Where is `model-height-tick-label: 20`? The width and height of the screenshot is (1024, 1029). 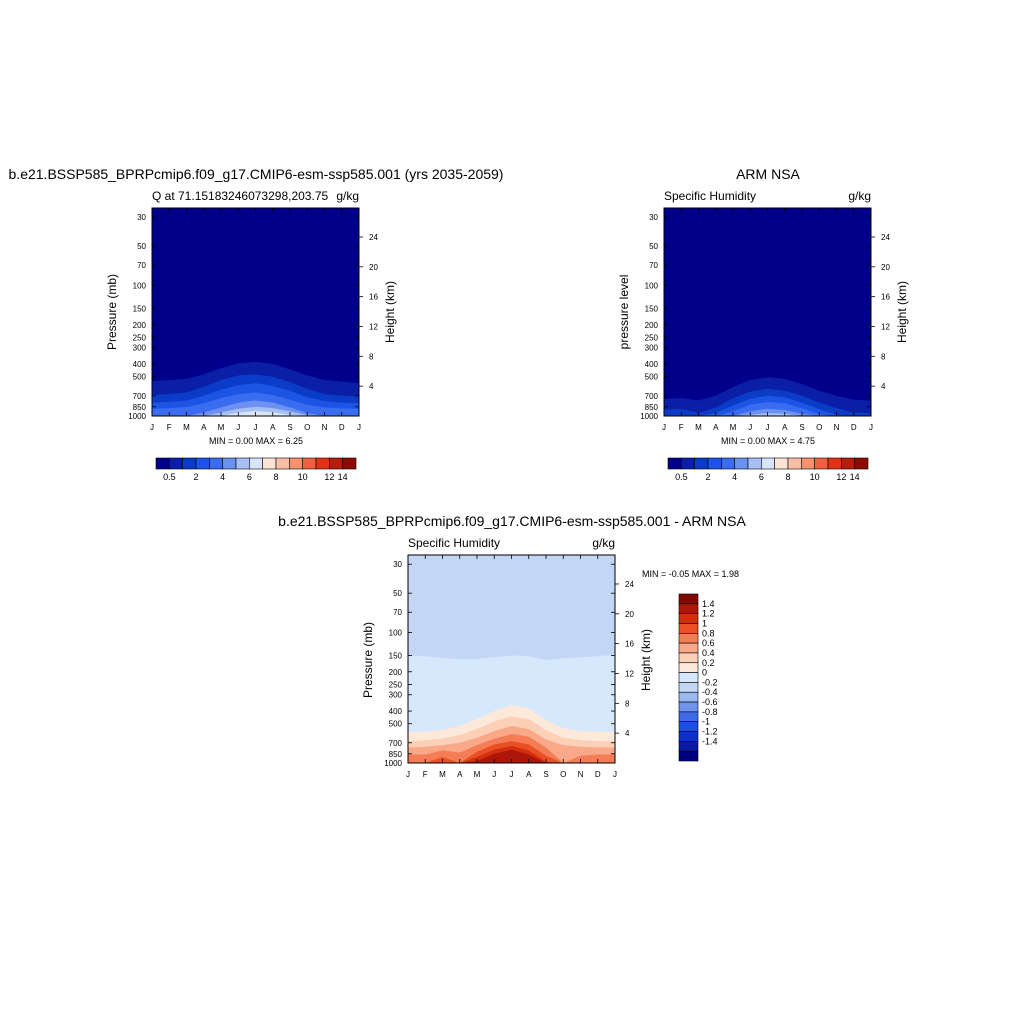 model-height-tick-label: 20 is located at coordinates (373, 267).